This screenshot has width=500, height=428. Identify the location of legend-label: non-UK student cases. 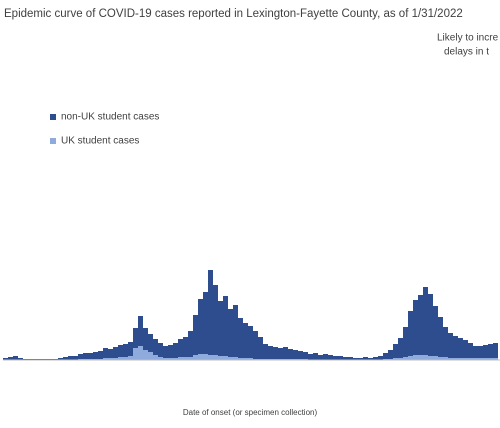
(110, 117).